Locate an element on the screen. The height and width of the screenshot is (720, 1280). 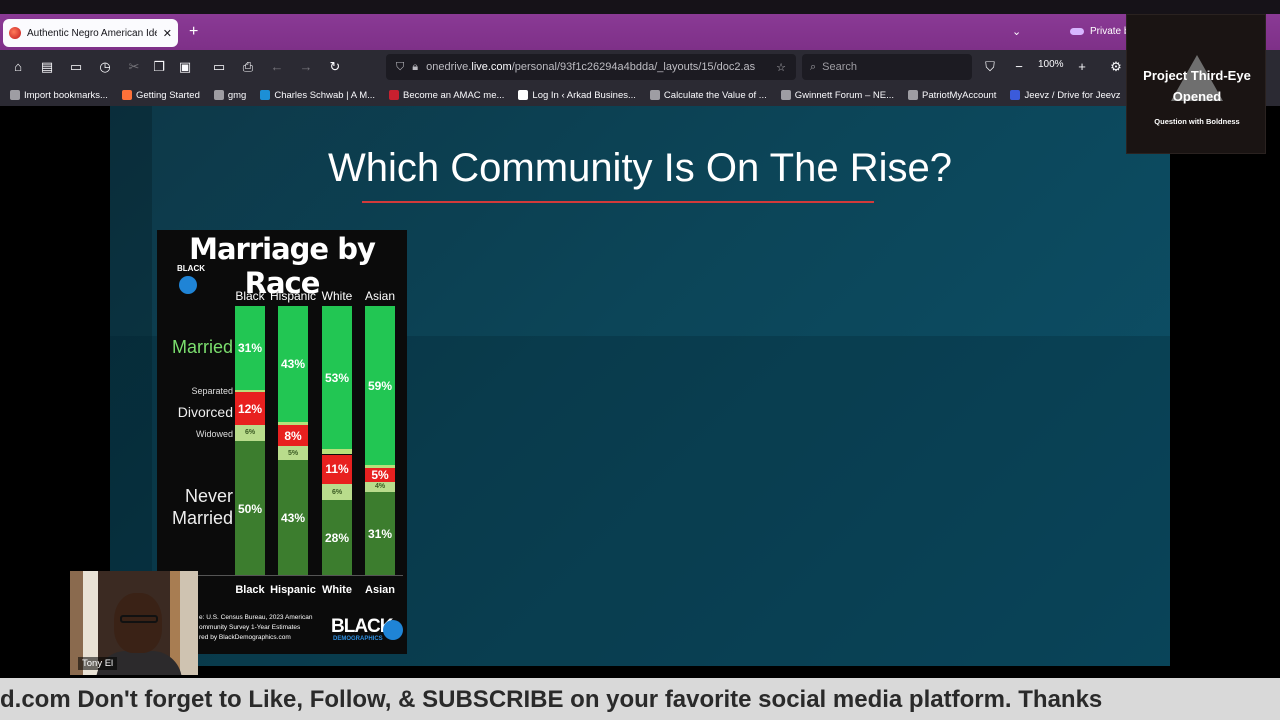
row-label-never-line1: Never is located at coordinates (208, 496).